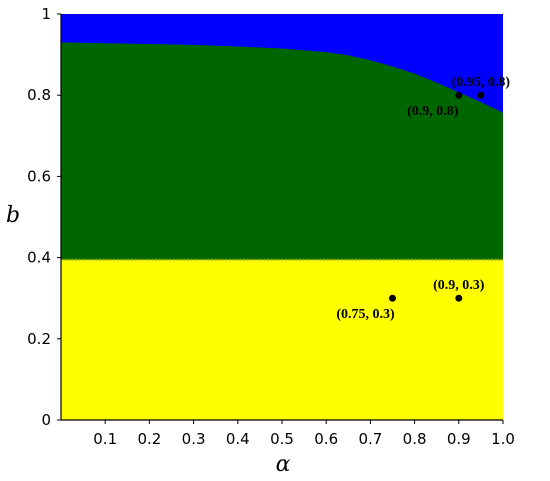  Describe the element at coordinates (39, 176) in the screenshot. I see `y-tick-label: 0.6` at that location.